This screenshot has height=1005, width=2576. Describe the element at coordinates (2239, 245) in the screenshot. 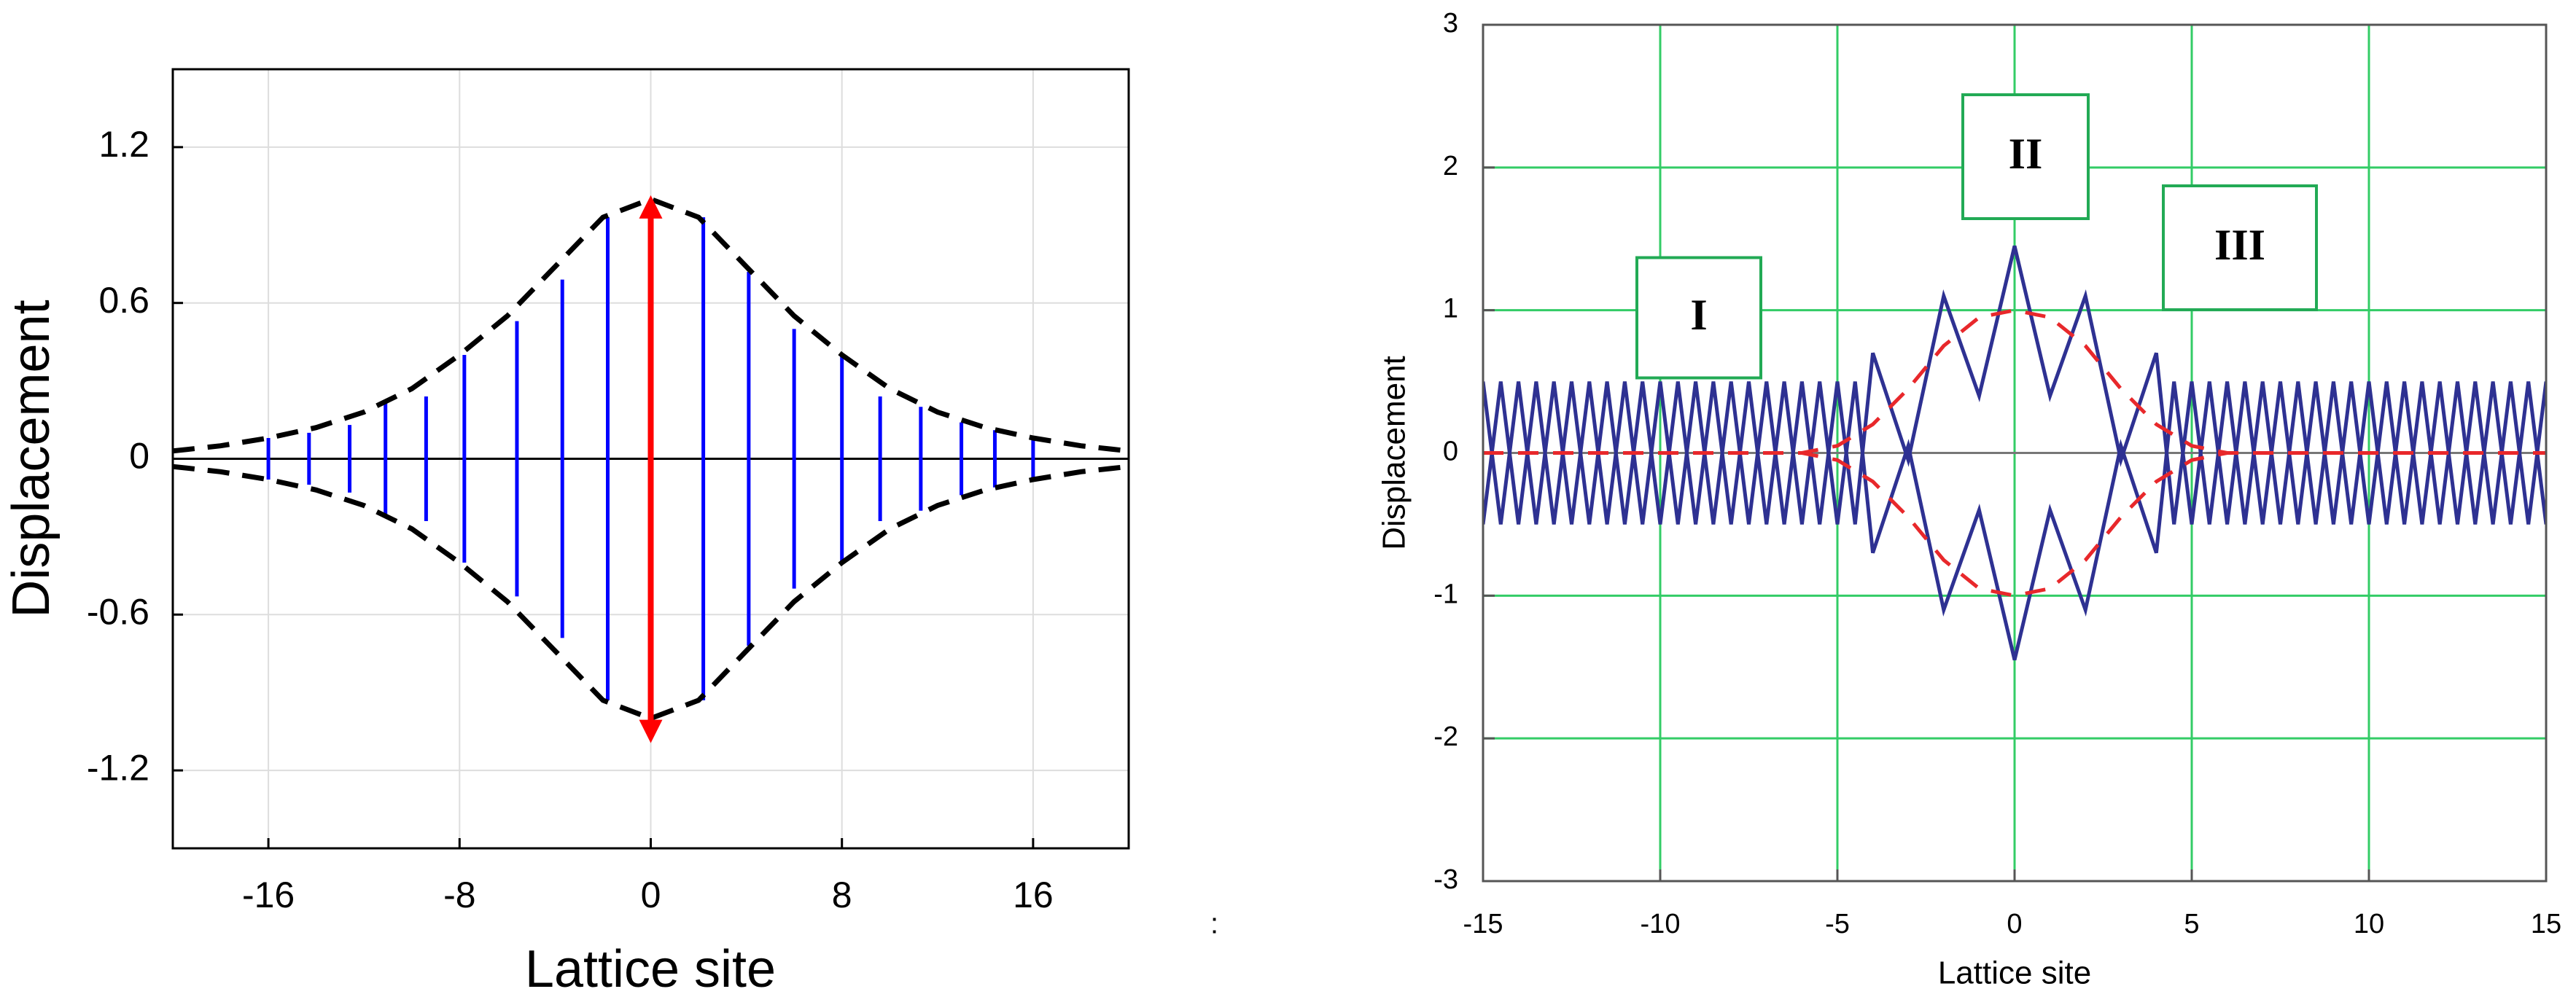

I see `annotation-label: III` at that location.